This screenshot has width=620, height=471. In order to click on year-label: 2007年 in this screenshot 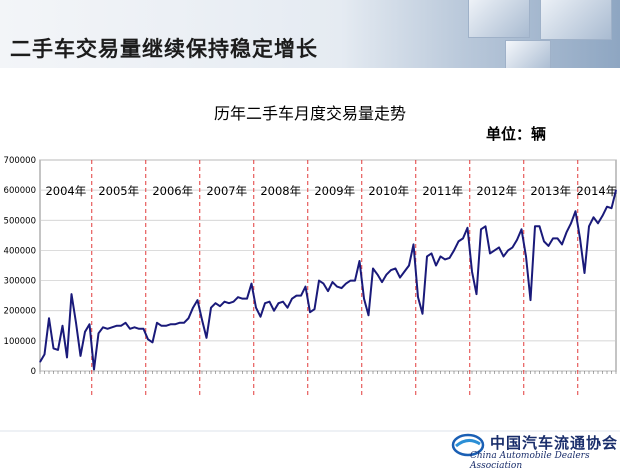, I will do `click(226, 191)`.